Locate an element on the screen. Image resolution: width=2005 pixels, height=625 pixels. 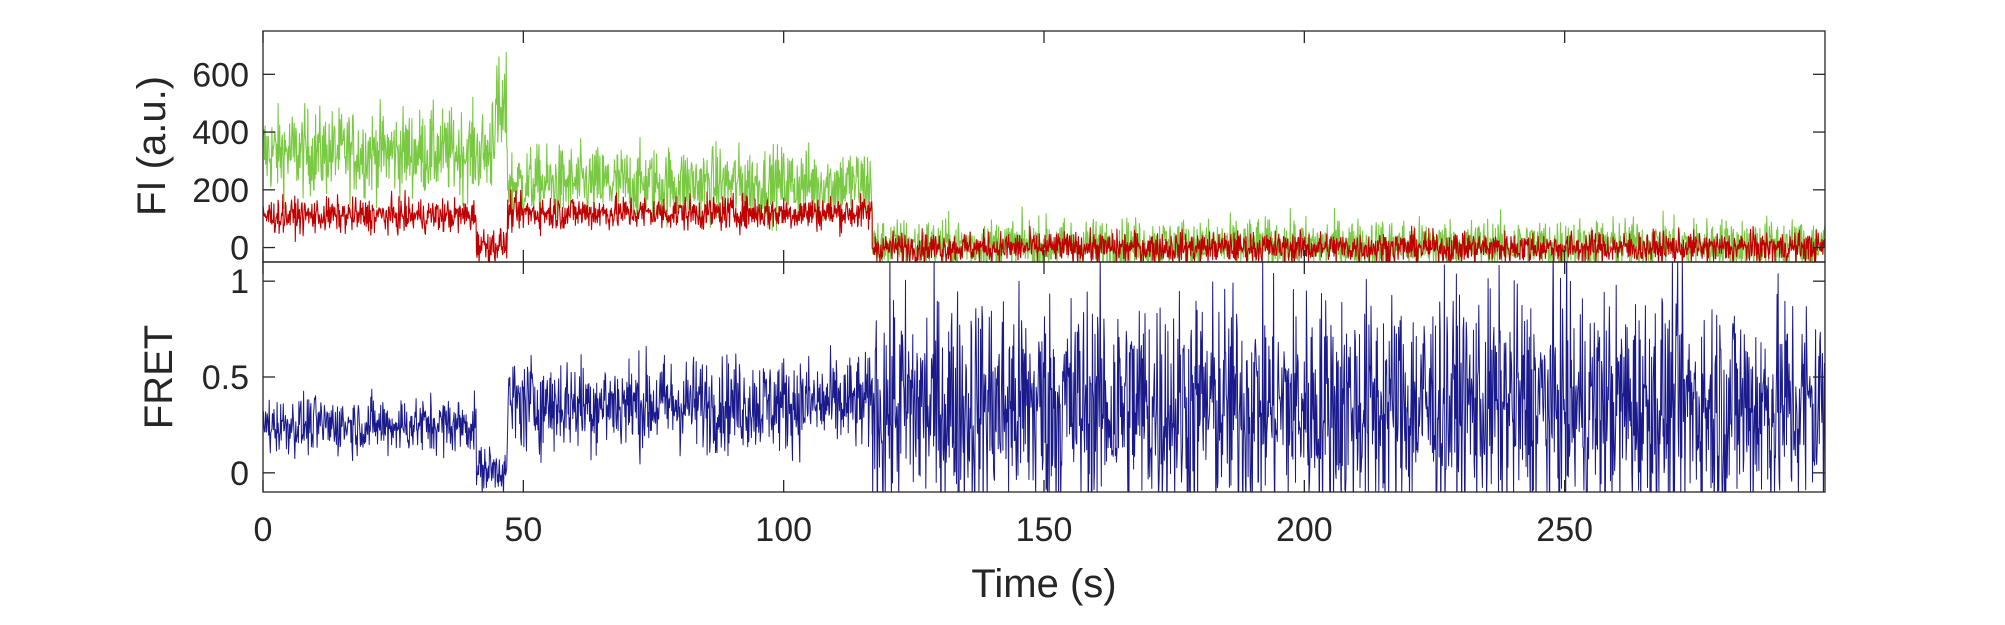
y-tick-label: 200 is located at coordinates (220, 191).